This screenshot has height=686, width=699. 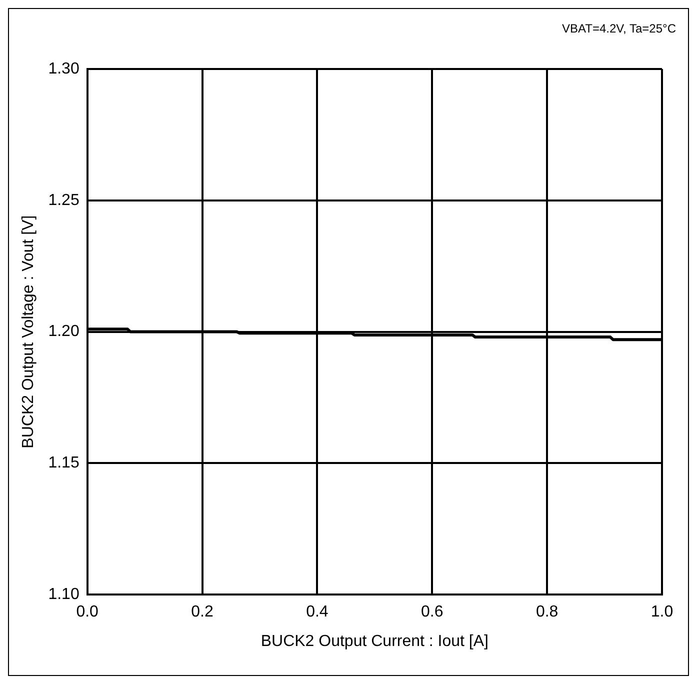 I want to click on text: VBAT=4.2V, Ta=25°C, so click(x=619, y=28).